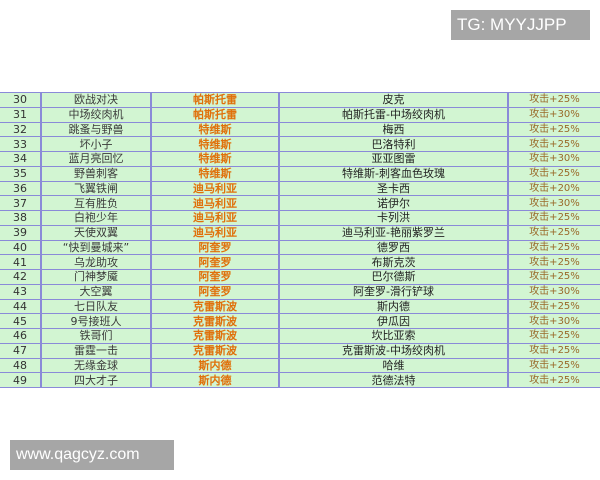 This screenshot has height=480, width=600. I want to click on table-row: 33 坏小子 特维斯 巴洛特利 攻击+25%, so click(300, 144).